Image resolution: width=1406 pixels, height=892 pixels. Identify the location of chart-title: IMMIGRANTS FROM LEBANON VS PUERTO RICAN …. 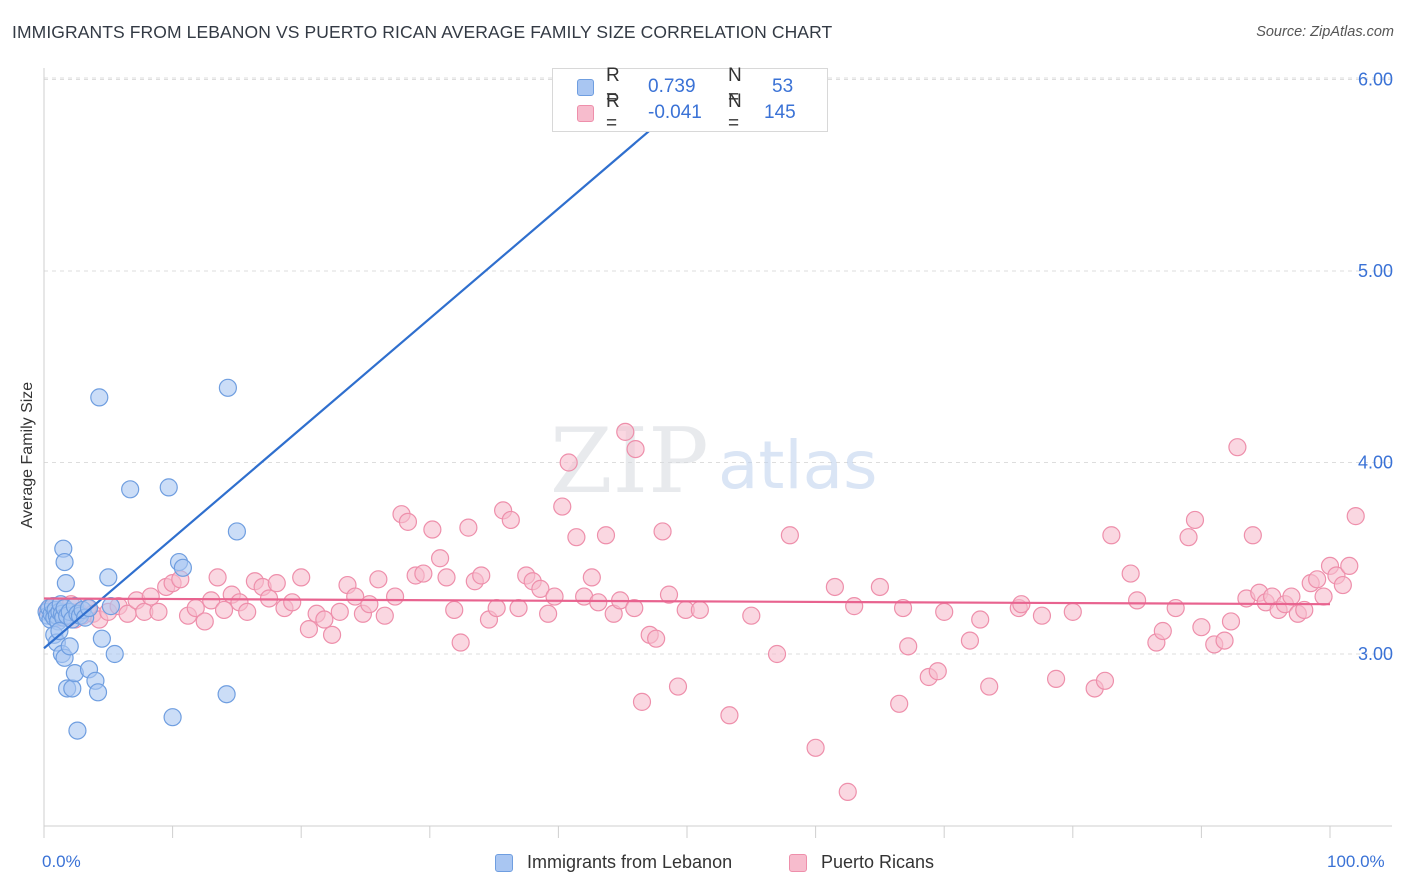
(422, 32).